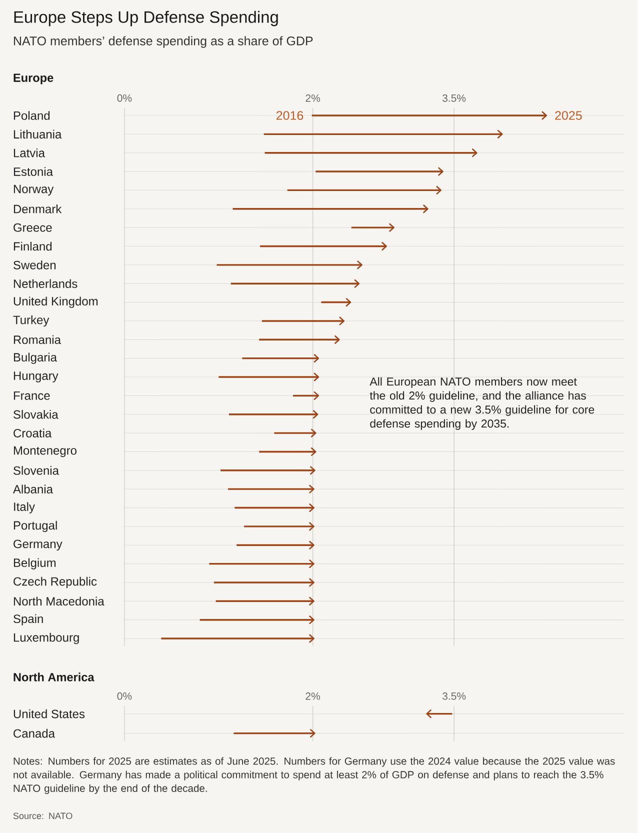 The image size is (638, 833). Describe the element at coordinates (54, 677) in the screenshot. I see `y-axis-title: North America` at that location.